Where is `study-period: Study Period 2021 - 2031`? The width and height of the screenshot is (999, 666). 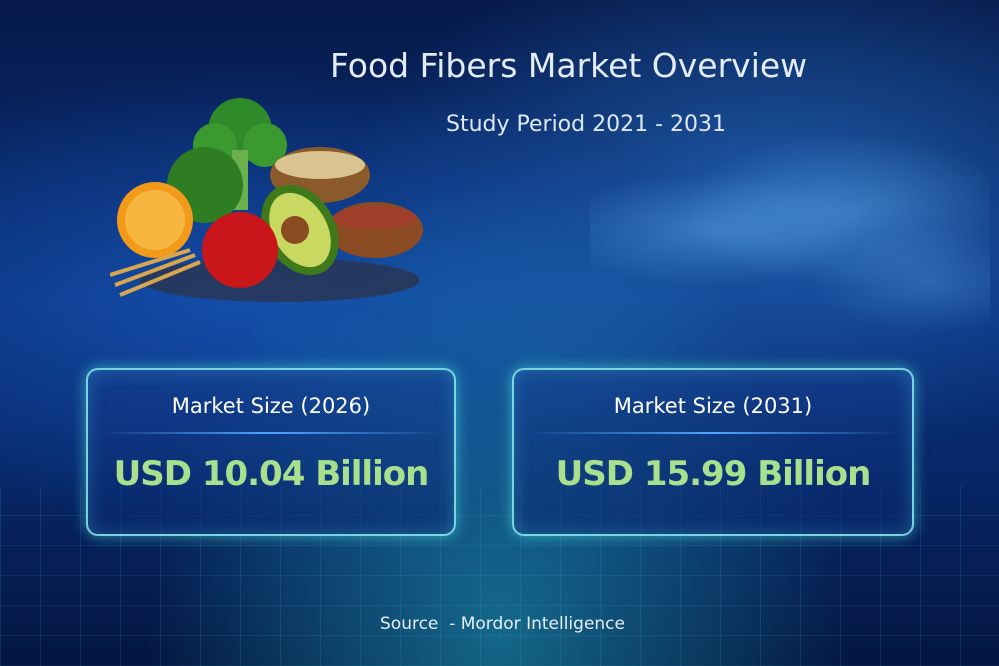
study-period: Study Period 2021 - 2031 is located at coordinates (586, 124).